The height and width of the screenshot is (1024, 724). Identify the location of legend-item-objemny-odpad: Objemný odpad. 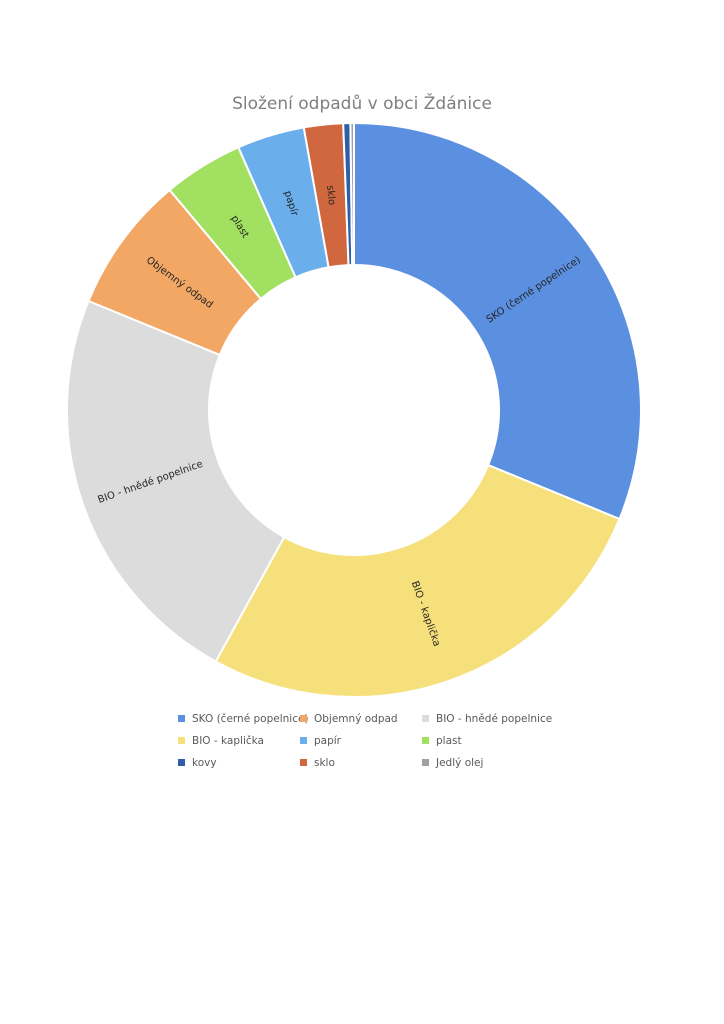
(361, 718).